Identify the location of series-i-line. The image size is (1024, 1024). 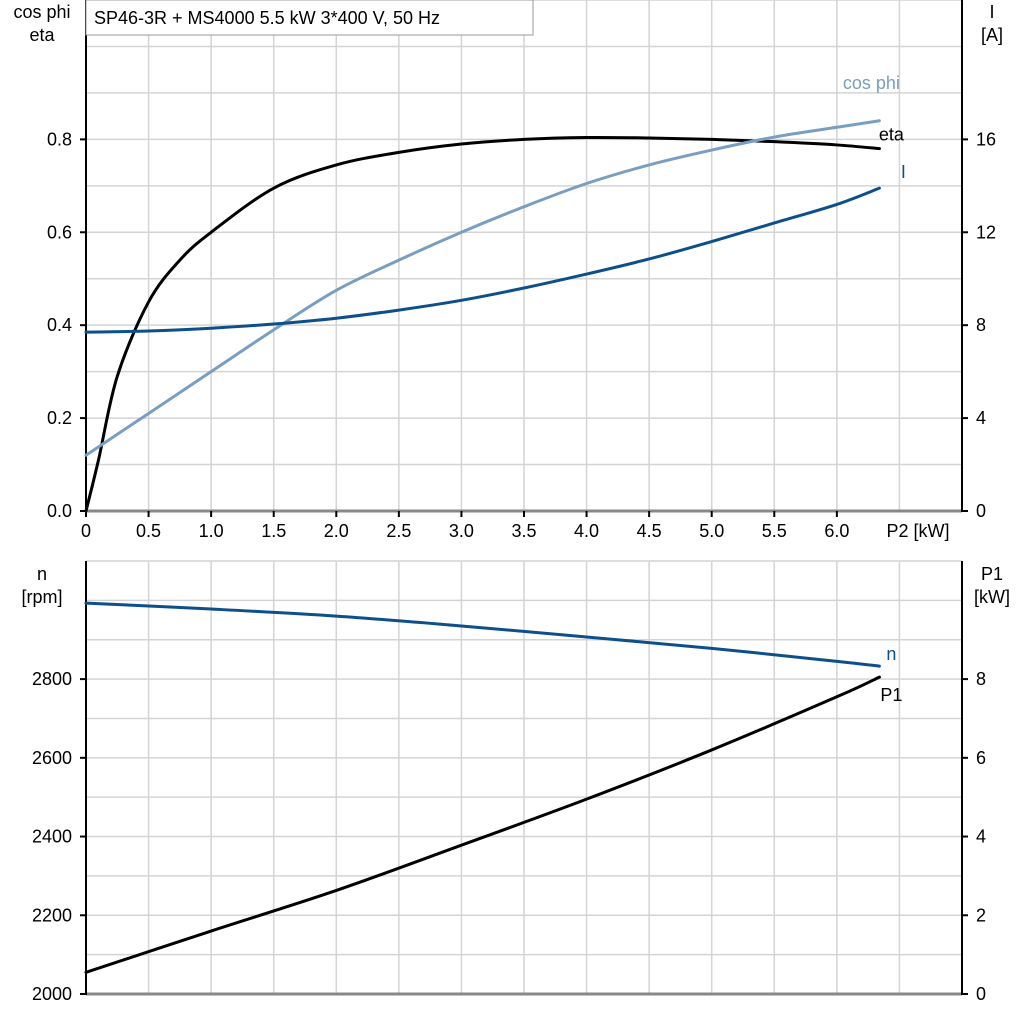
(482, 260).